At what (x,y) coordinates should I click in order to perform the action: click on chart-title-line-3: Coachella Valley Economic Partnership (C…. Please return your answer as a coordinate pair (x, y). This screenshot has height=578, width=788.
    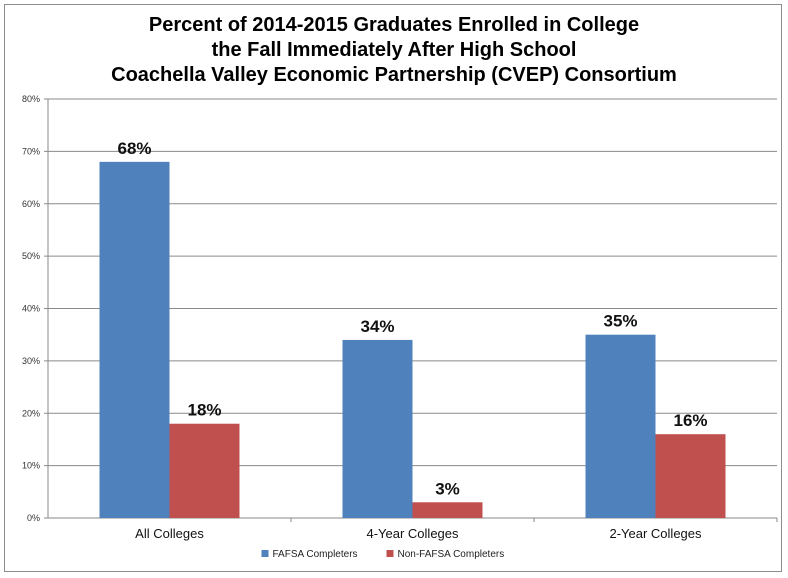
    Looking at the image, I should click on (394, 75).